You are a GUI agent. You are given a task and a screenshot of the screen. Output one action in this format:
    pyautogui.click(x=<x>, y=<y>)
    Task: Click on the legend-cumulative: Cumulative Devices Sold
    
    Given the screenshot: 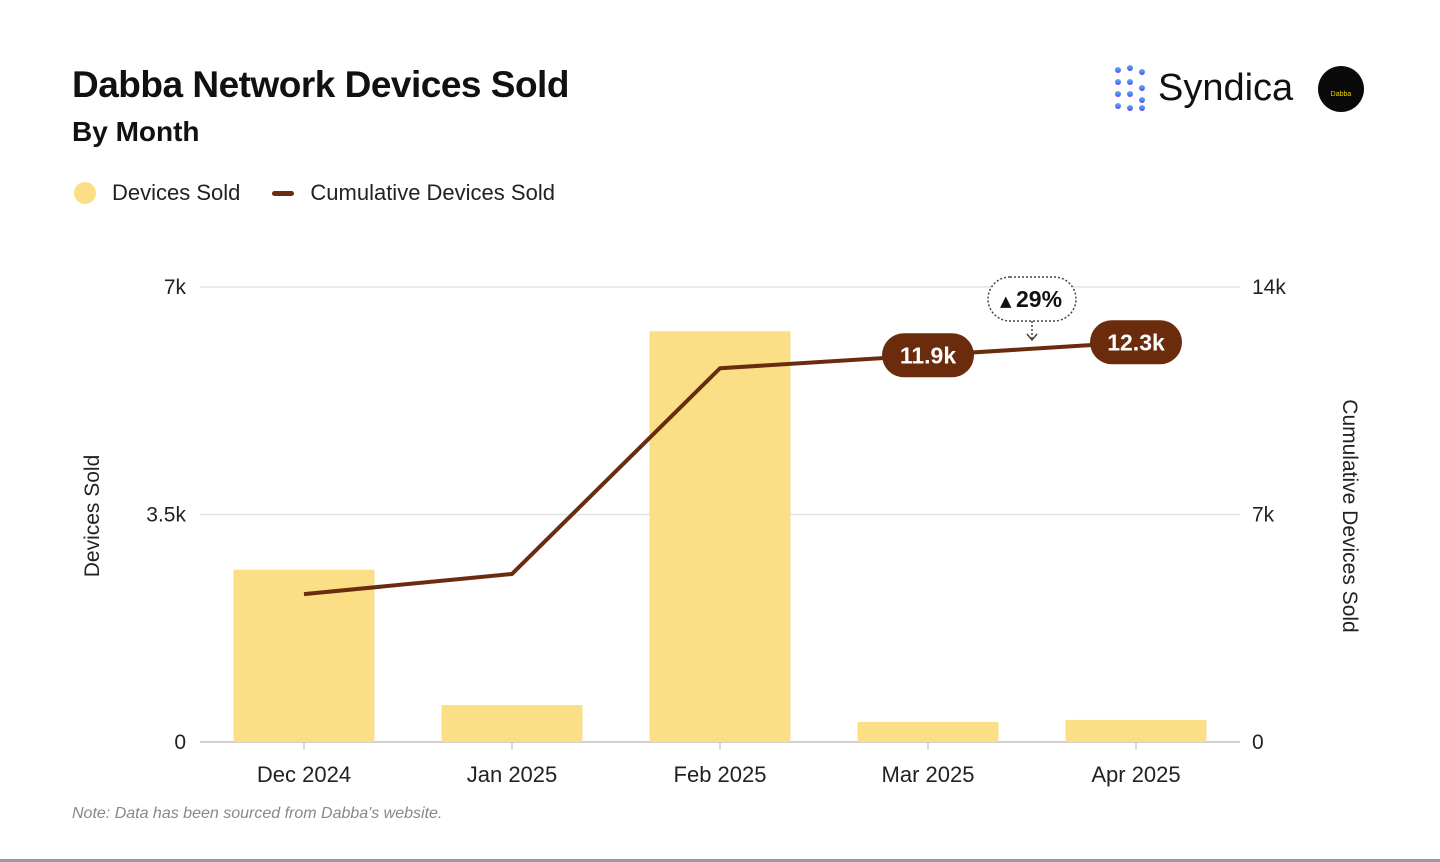 What is the action you would take?
    pyautogui.click(x=432, y=192)
    